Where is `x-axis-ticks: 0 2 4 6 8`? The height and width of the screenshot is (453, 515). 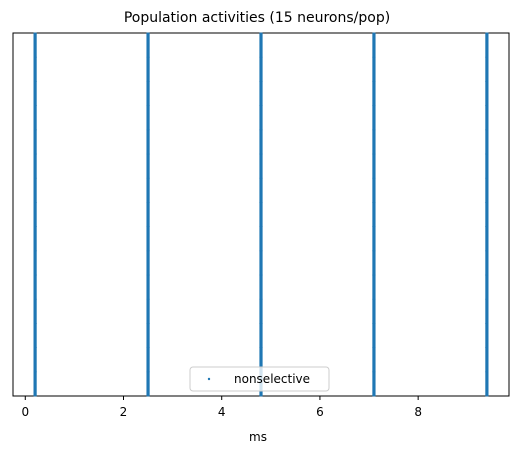 x-axis-ticks: 0 2 4 6 8 is located at coordinates (221, 407).